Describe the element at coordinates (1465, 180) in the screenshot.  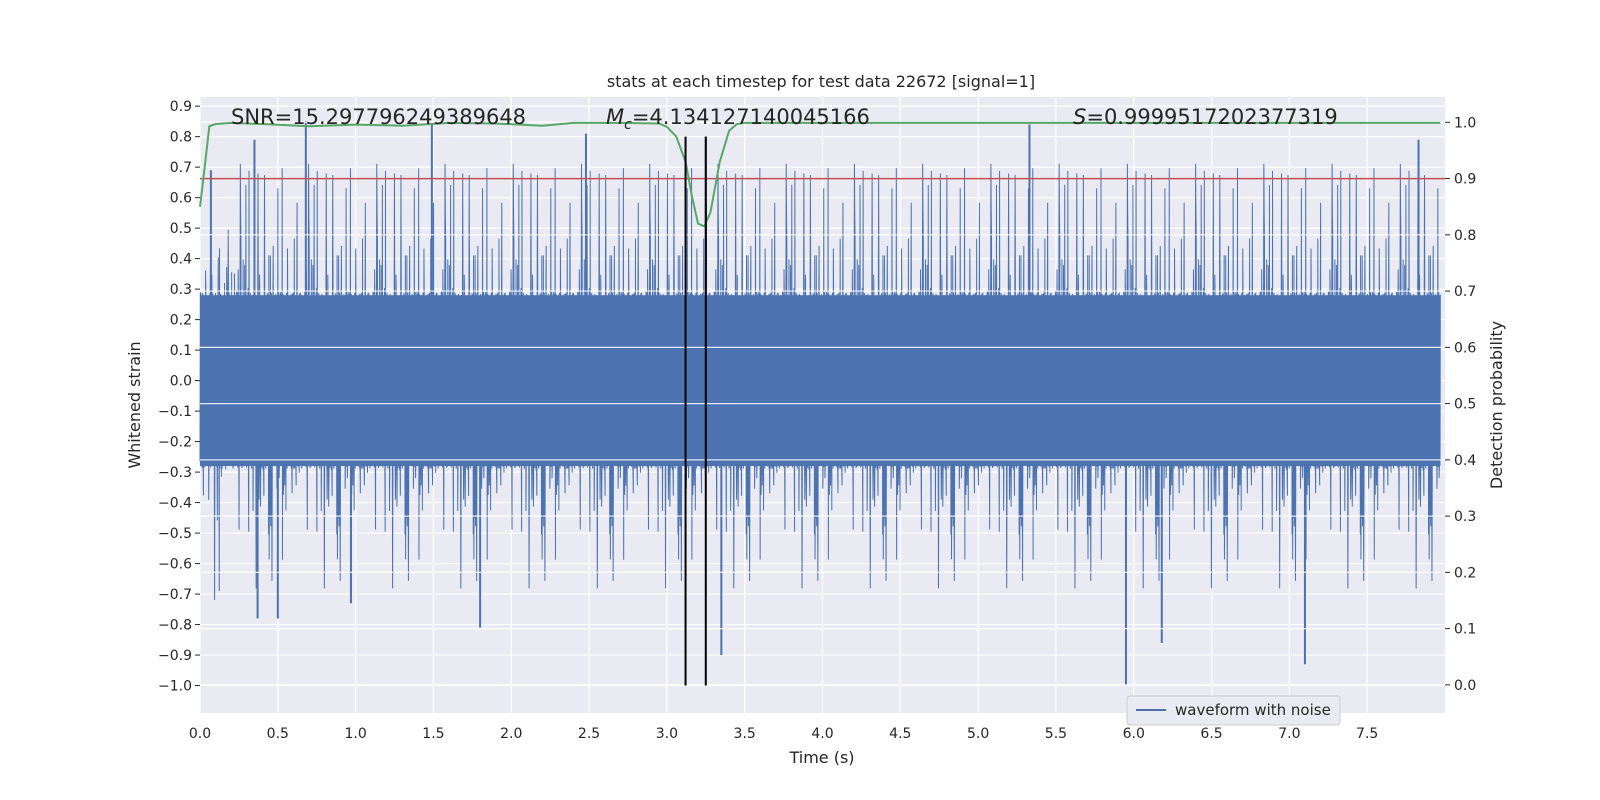
I see `right-y-tick-label: 0.9` at that location.